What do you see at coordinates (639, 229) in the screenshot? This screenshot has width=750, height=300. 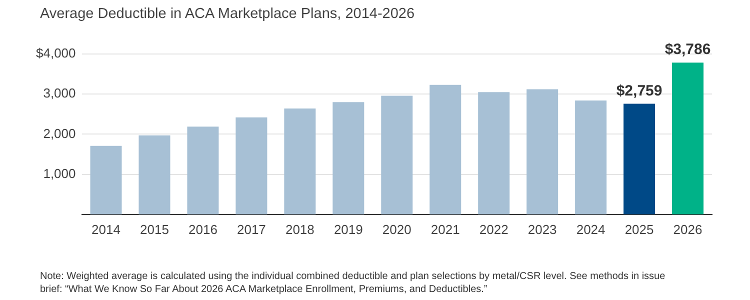 I see `x-tick-label: 2025` at bounding box center [639, 229].